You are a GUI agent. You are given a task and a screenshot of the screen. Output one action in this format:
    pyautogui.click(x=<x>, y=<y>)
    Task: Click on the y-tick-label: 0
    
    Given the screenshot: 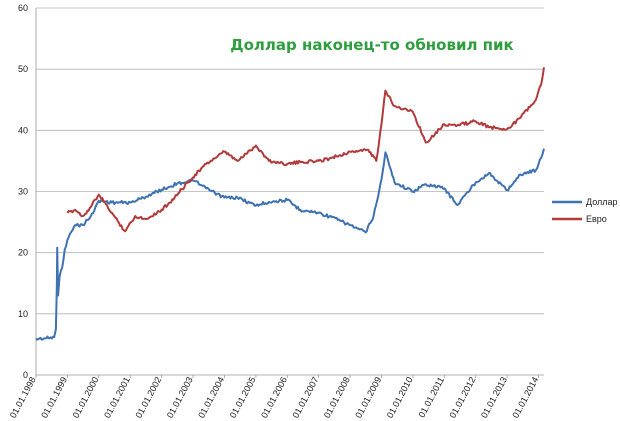 What is the action you would take?
    pyautogui.click(x=25, y=375)
    